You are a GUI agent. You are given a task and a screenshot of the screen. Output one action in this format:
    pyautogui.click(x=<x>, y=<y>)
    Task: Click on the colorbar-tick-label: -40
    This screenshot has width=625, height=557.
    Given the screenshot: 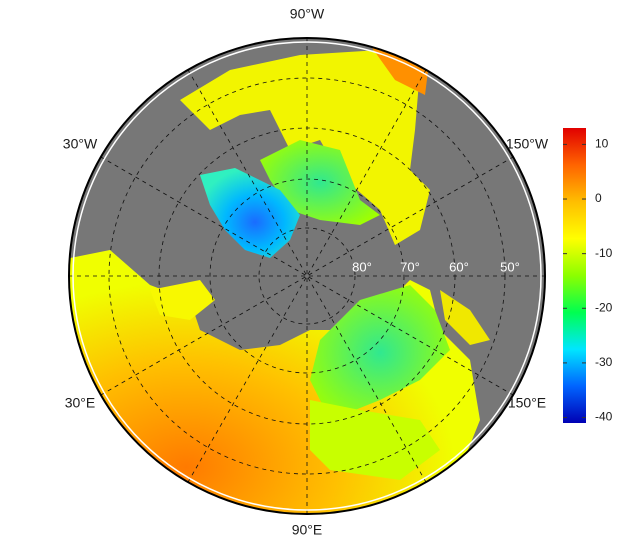 What is the action you would take?
    pyautogui.click(x=604, y=417)
    